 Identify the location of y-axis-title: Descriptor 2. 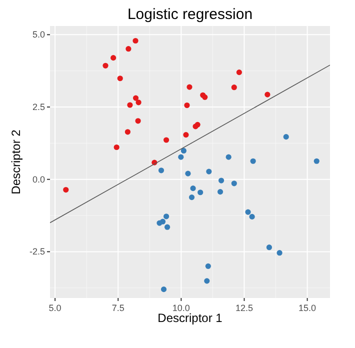
(16, 161).